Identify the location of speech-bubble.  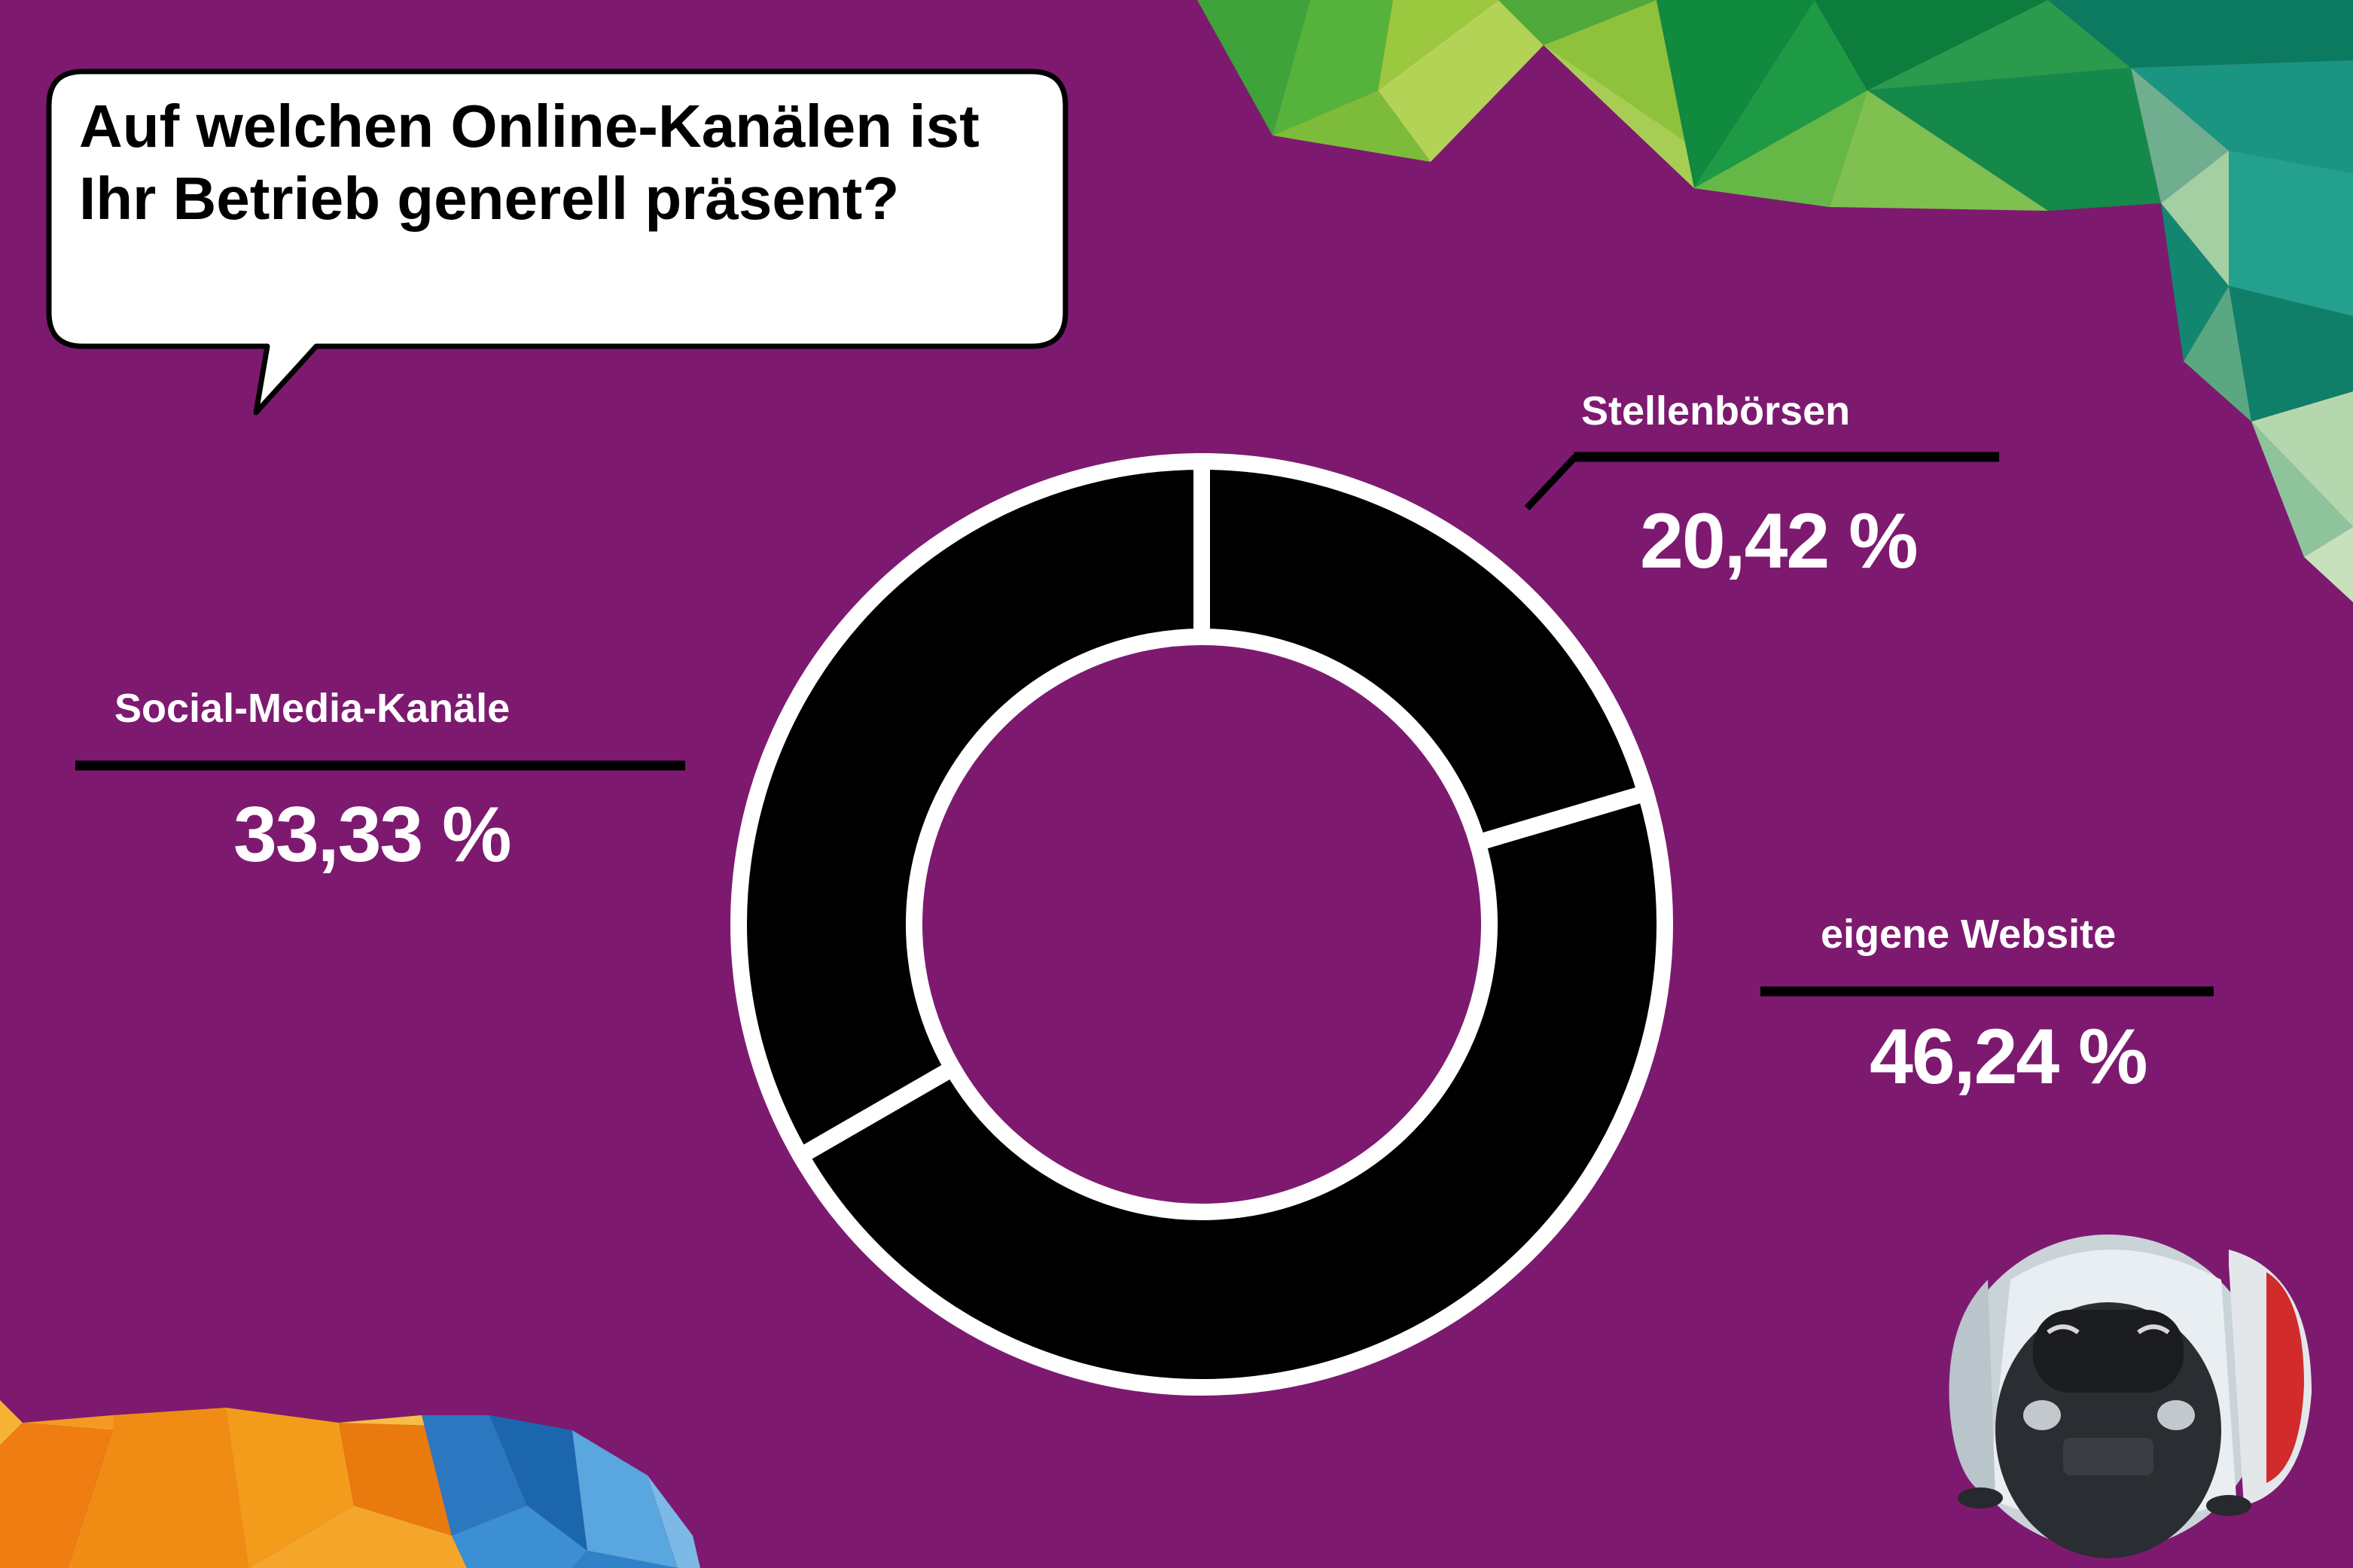
(557, 242).